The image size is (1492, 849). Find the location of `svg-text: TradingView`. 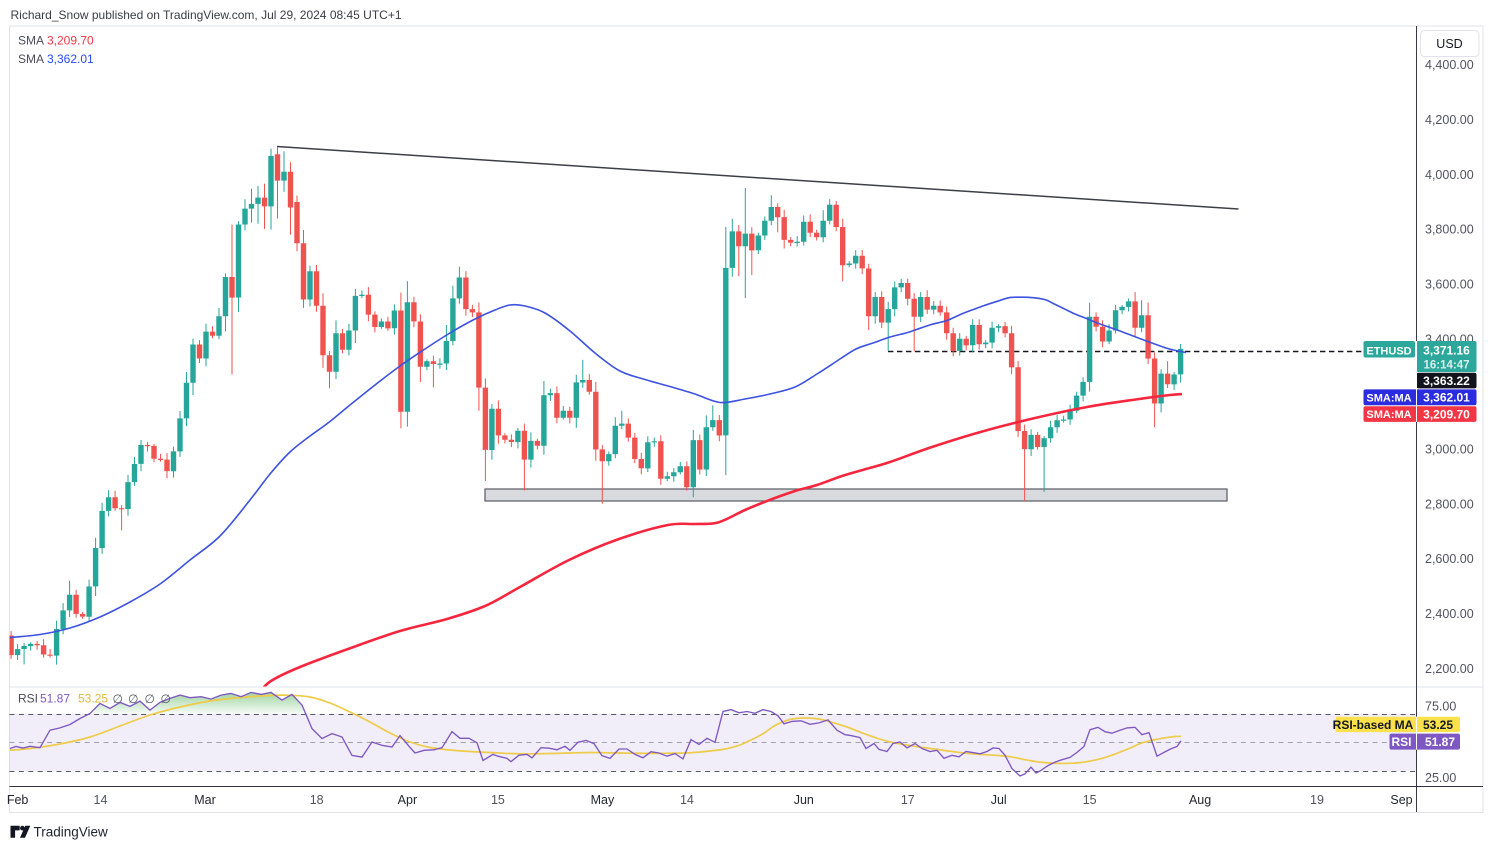

svg-text: TradingView is located at coordinates (71, 832).